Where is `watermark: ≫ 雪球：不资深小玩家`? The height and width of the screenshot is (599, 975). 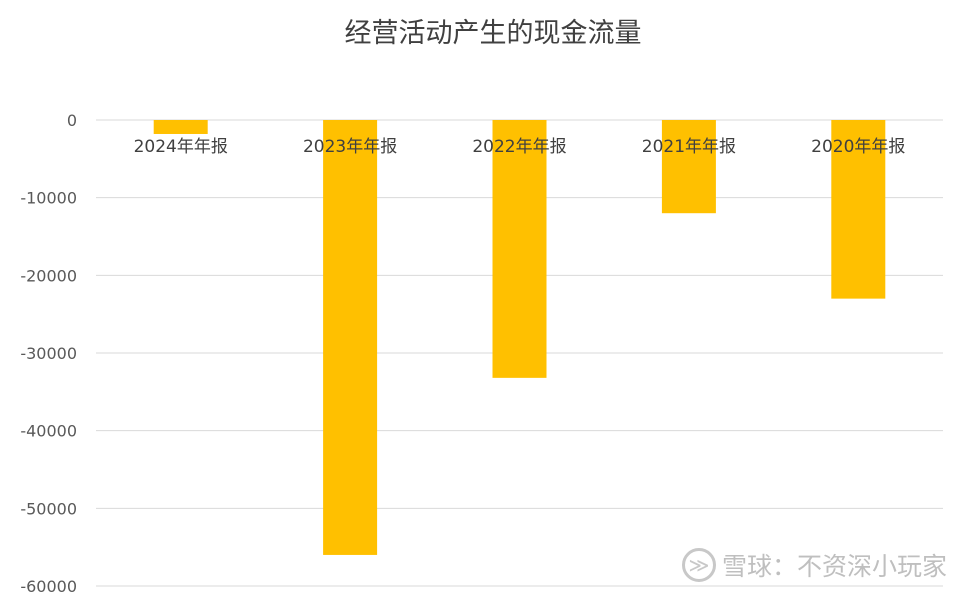 watermark: ≫ 雪球：不资深小玩家 is located at coordinates (814, 565).